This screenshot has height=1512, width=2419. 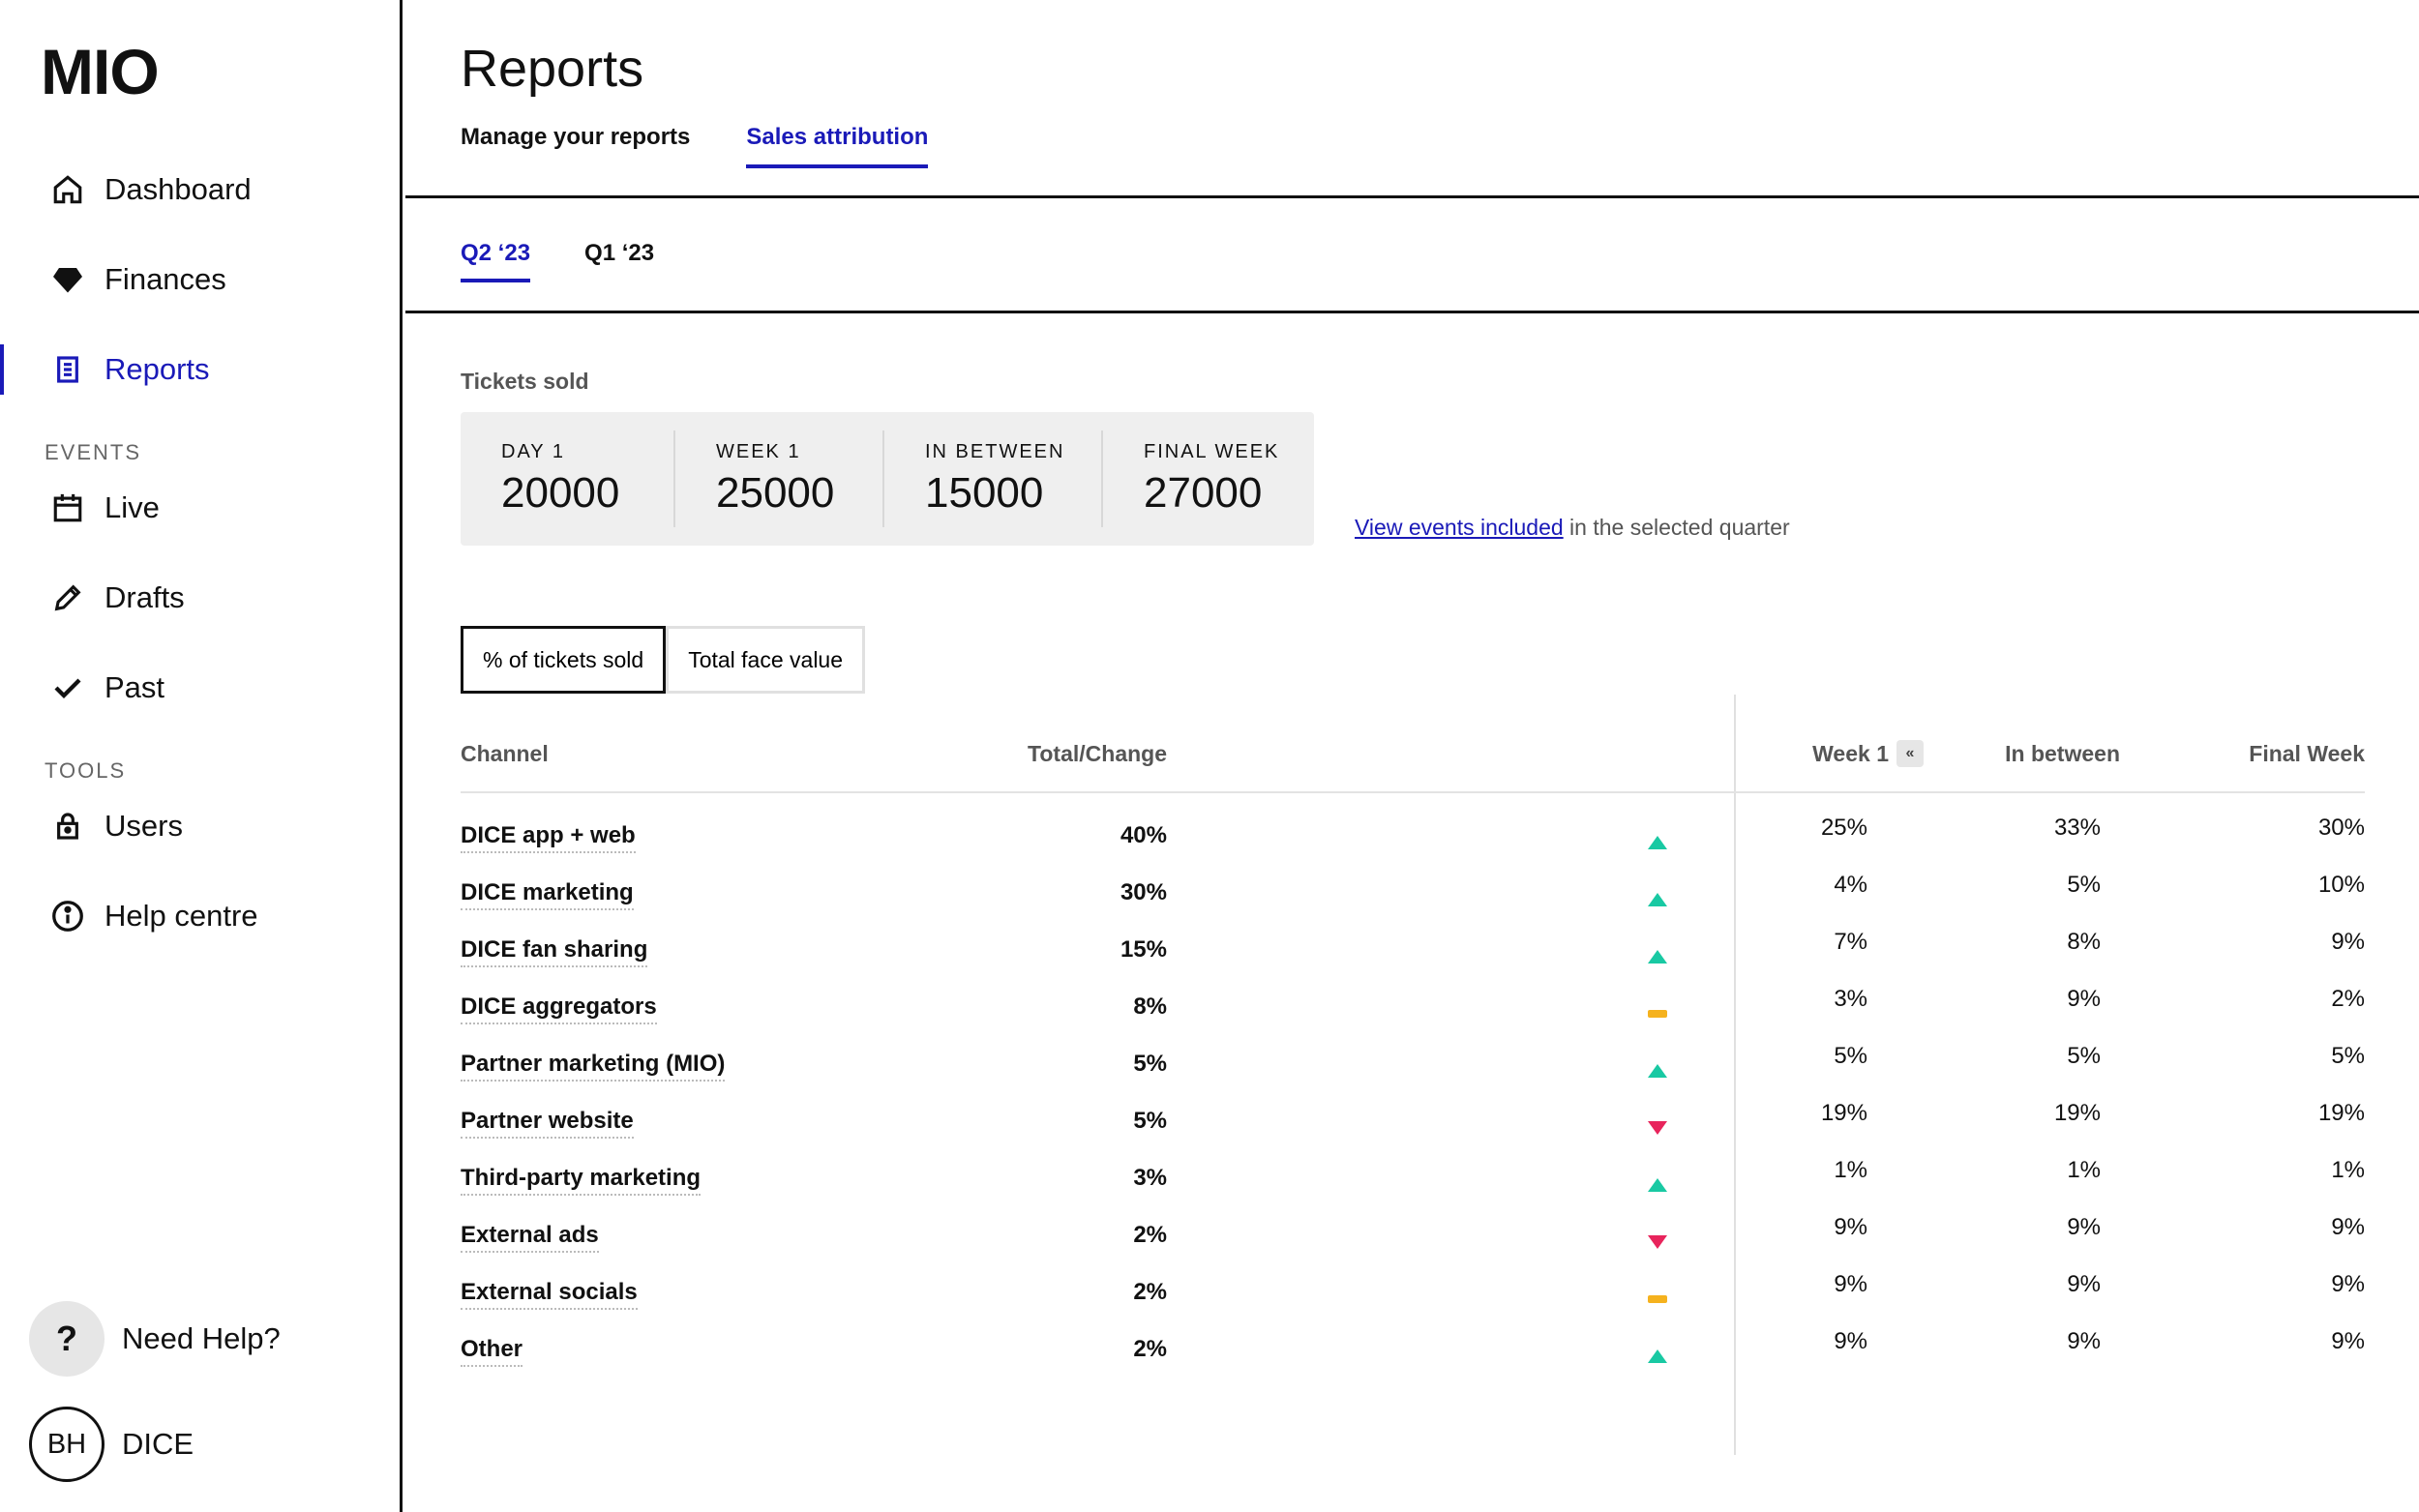 What do you see at coordinates (67, 189) in the screenshot?
I see `home-icon` at bounding box center [67, 189].